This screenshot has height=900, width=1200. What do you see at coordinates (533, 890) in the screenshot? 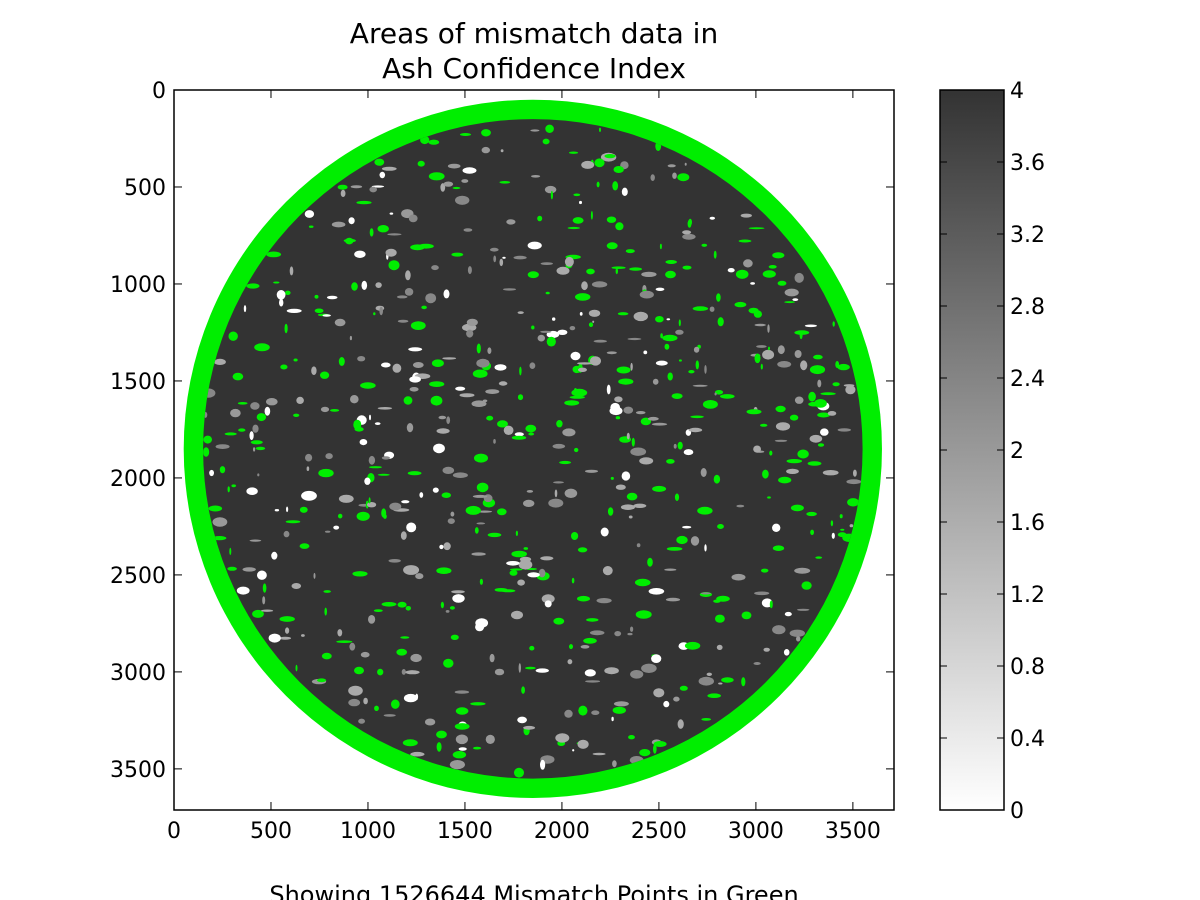
I see `x-axis-label: Showing 1526644 Mismatch Points in Green` at bounding box center [533, 890].